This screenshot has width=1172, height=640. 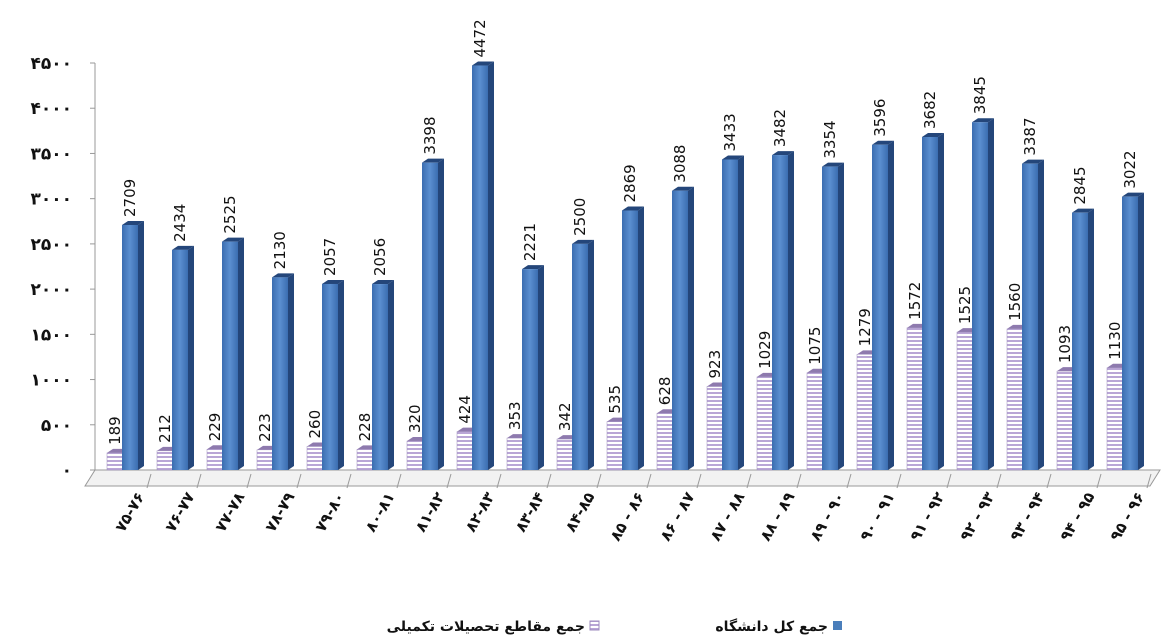 What do you see at coordinates (865, 327) in the screenshot?
I see `data-label: 1279` at bounding box center [865, 327].